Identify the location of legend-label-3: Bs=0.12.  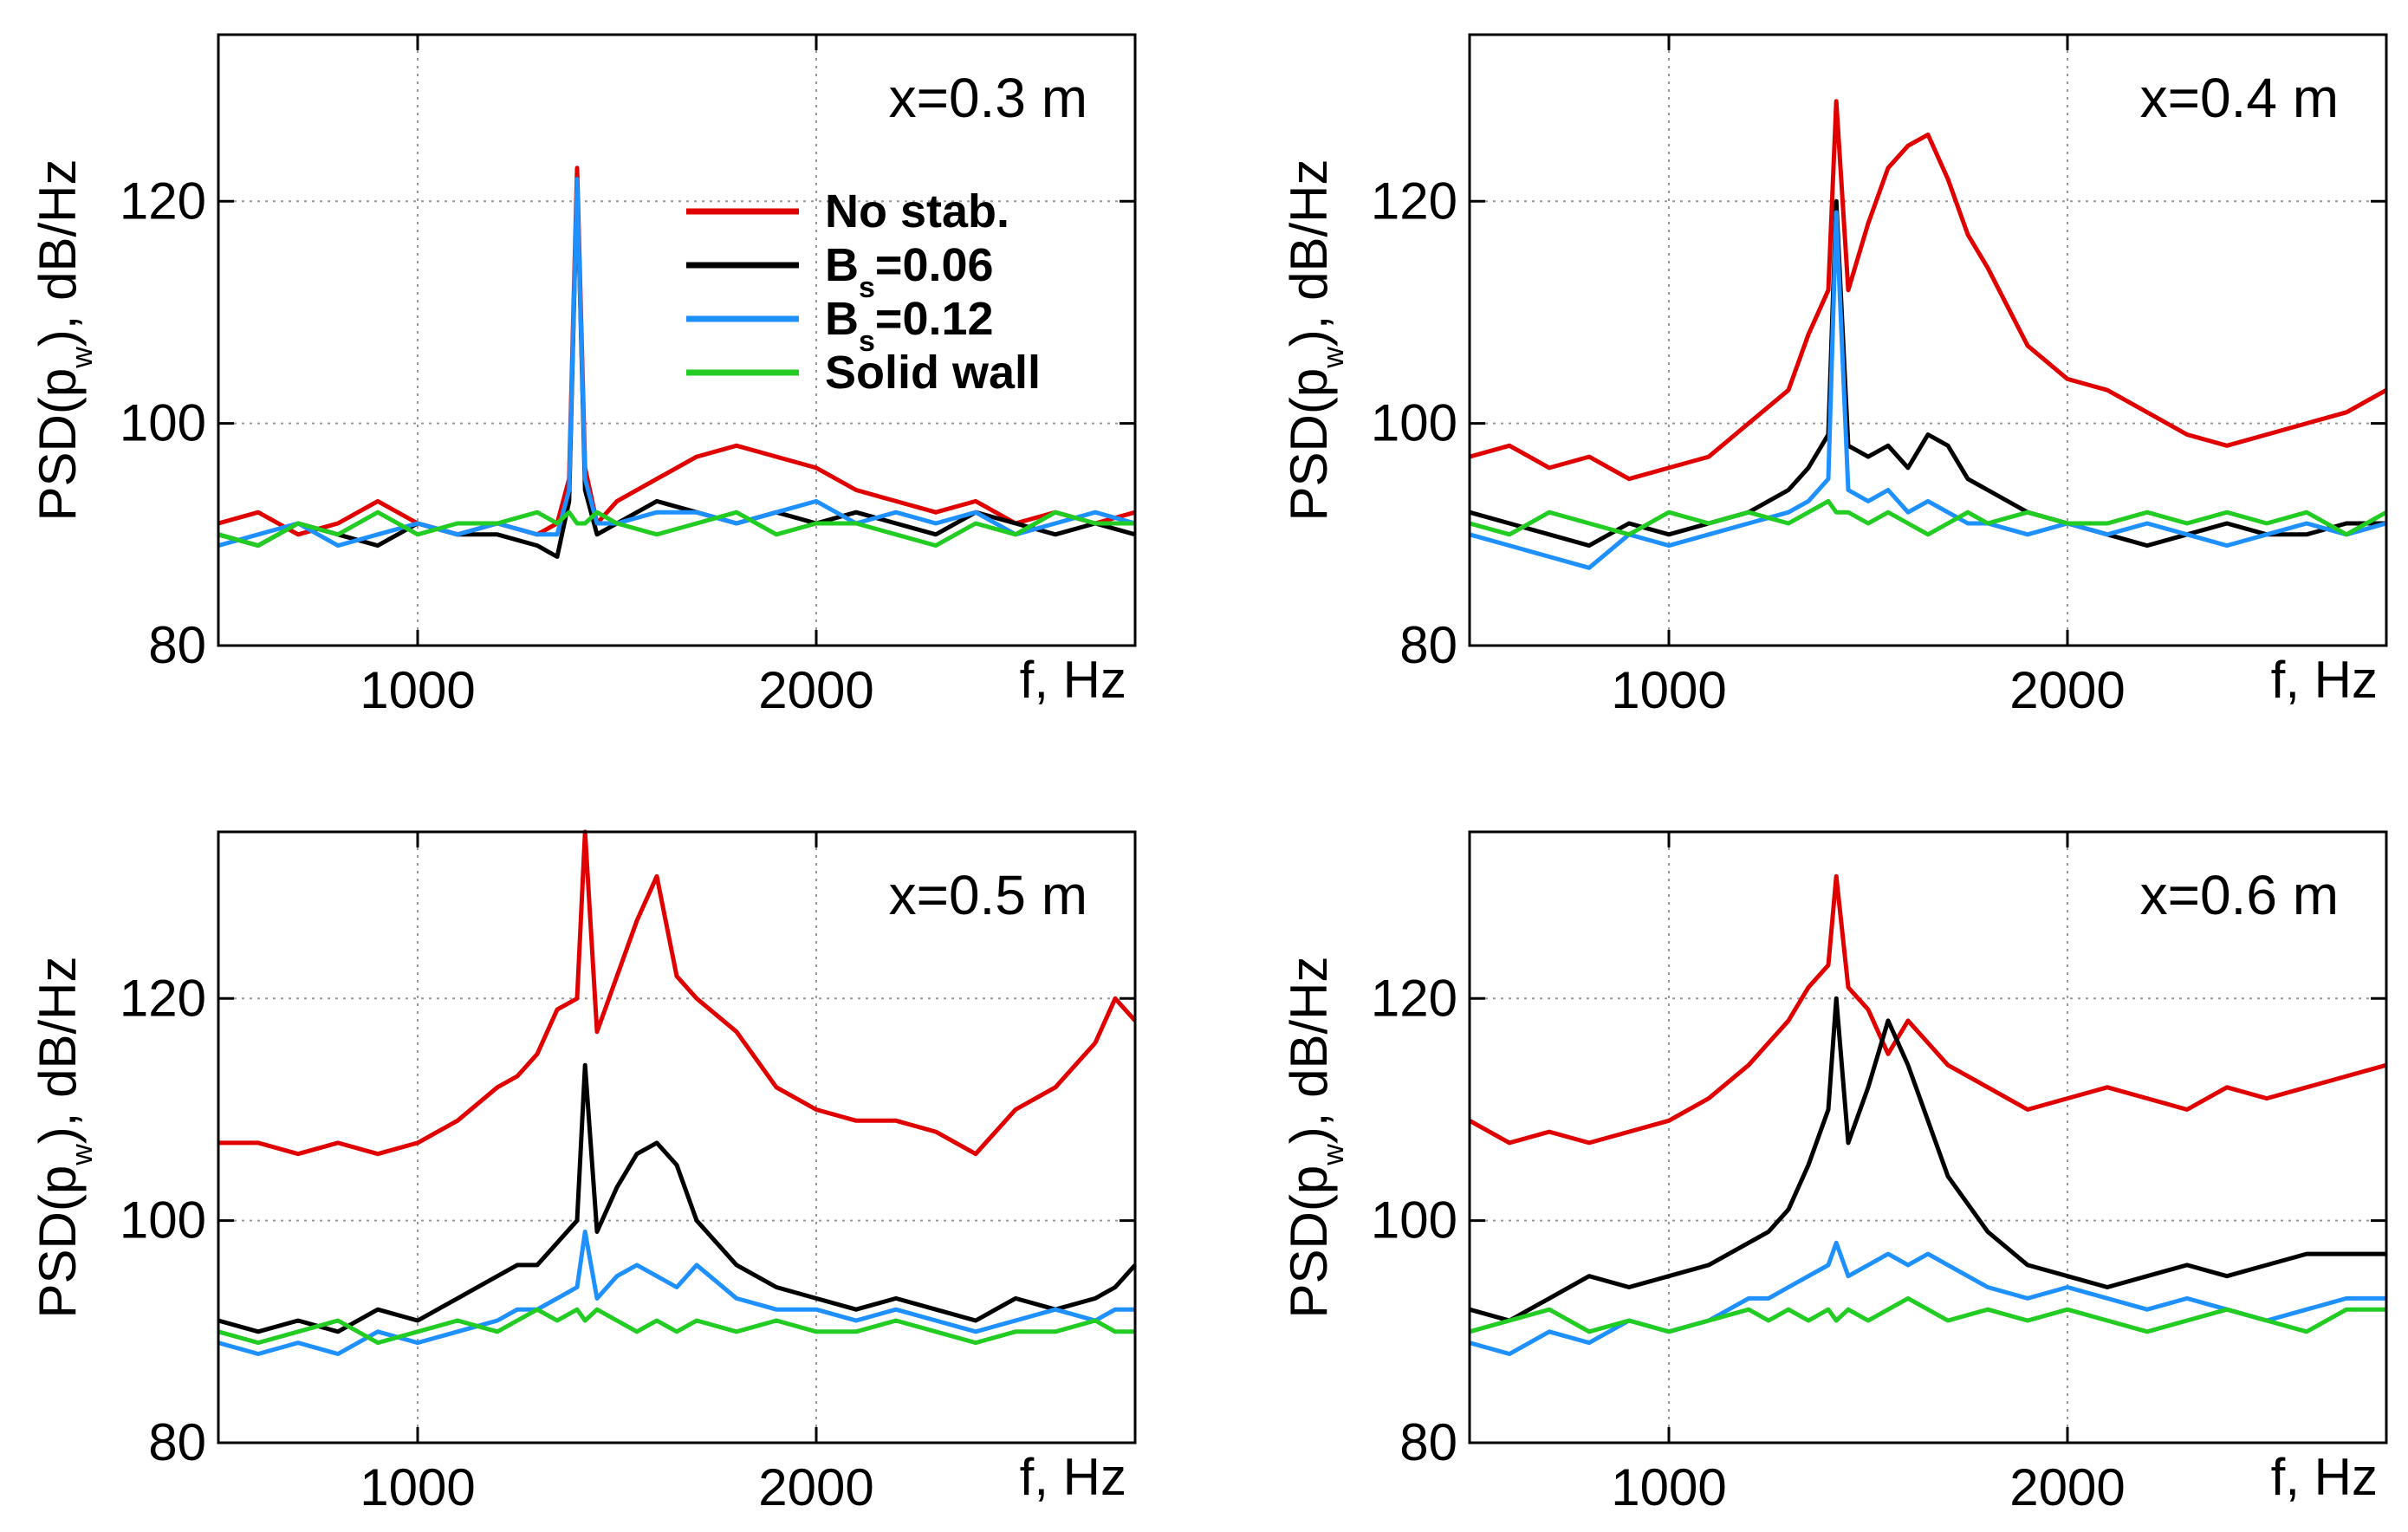
(910, 325).